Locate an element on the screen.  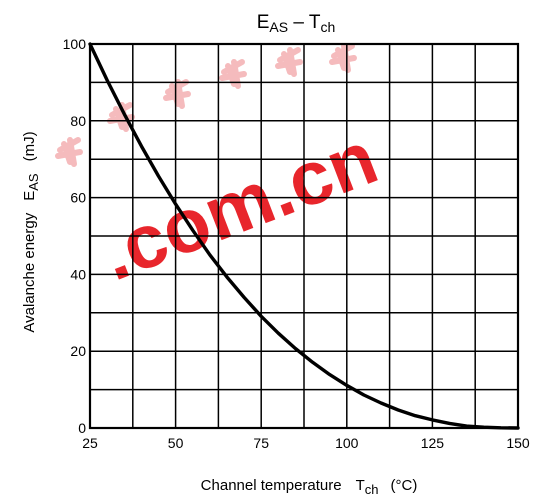
title-e-sub: AS is located at coordinates (278, 27).